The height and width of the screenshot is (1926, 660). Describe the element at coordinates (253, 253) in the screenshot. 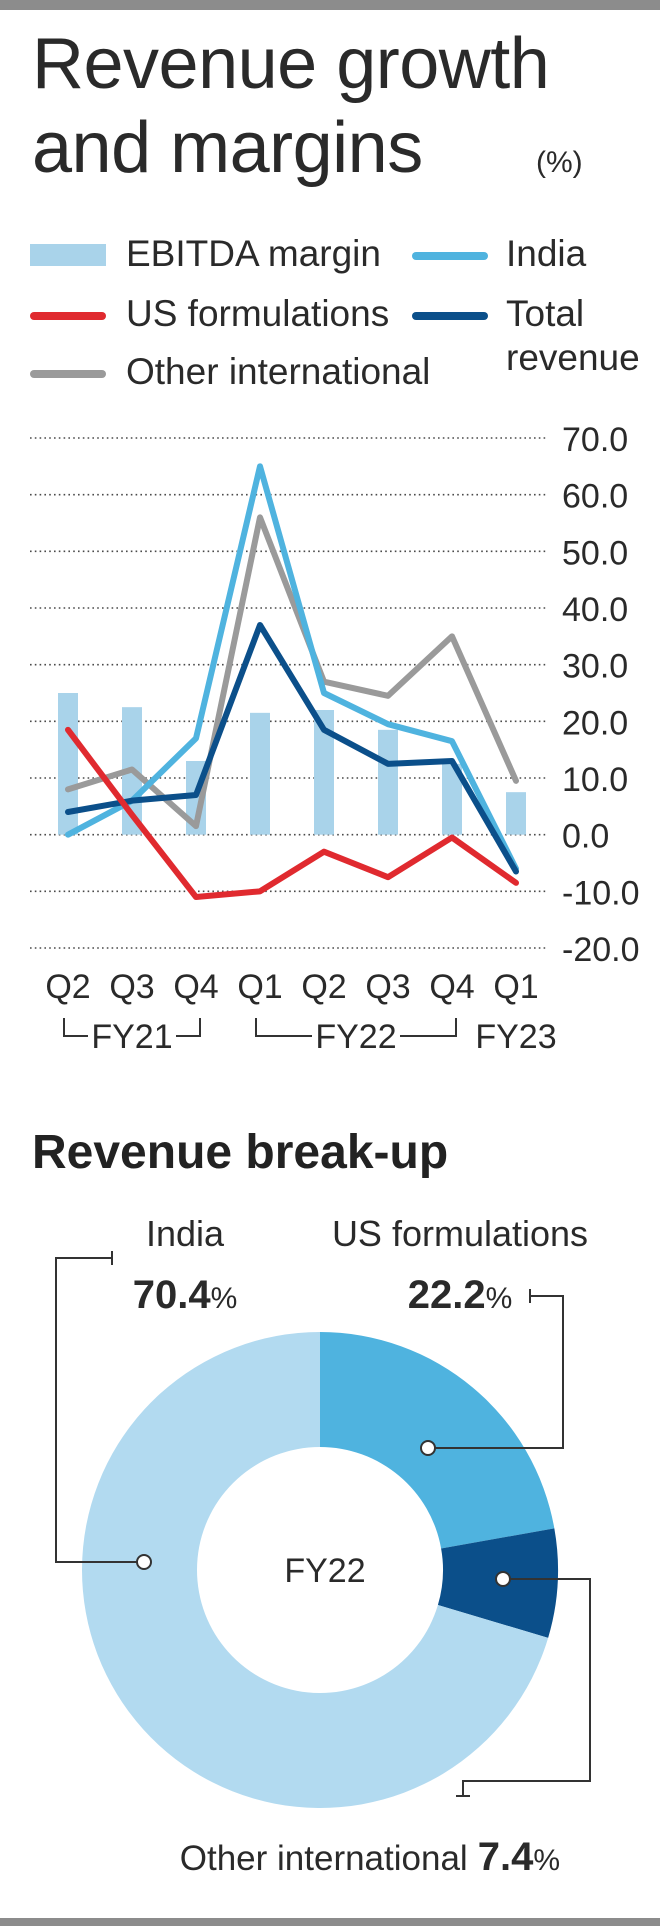

I see `legend-label-ebitda-margin: EBITDA margin` at that location.